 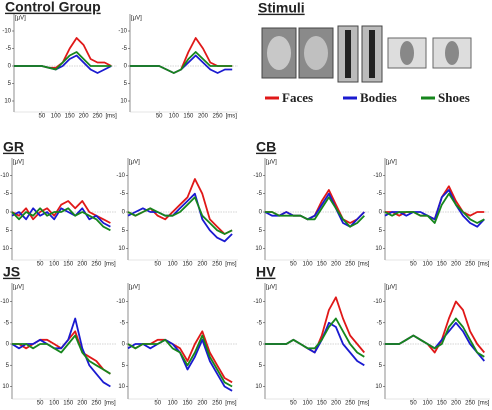 I want to click on group-title: CB, so click(x=266, y=147).